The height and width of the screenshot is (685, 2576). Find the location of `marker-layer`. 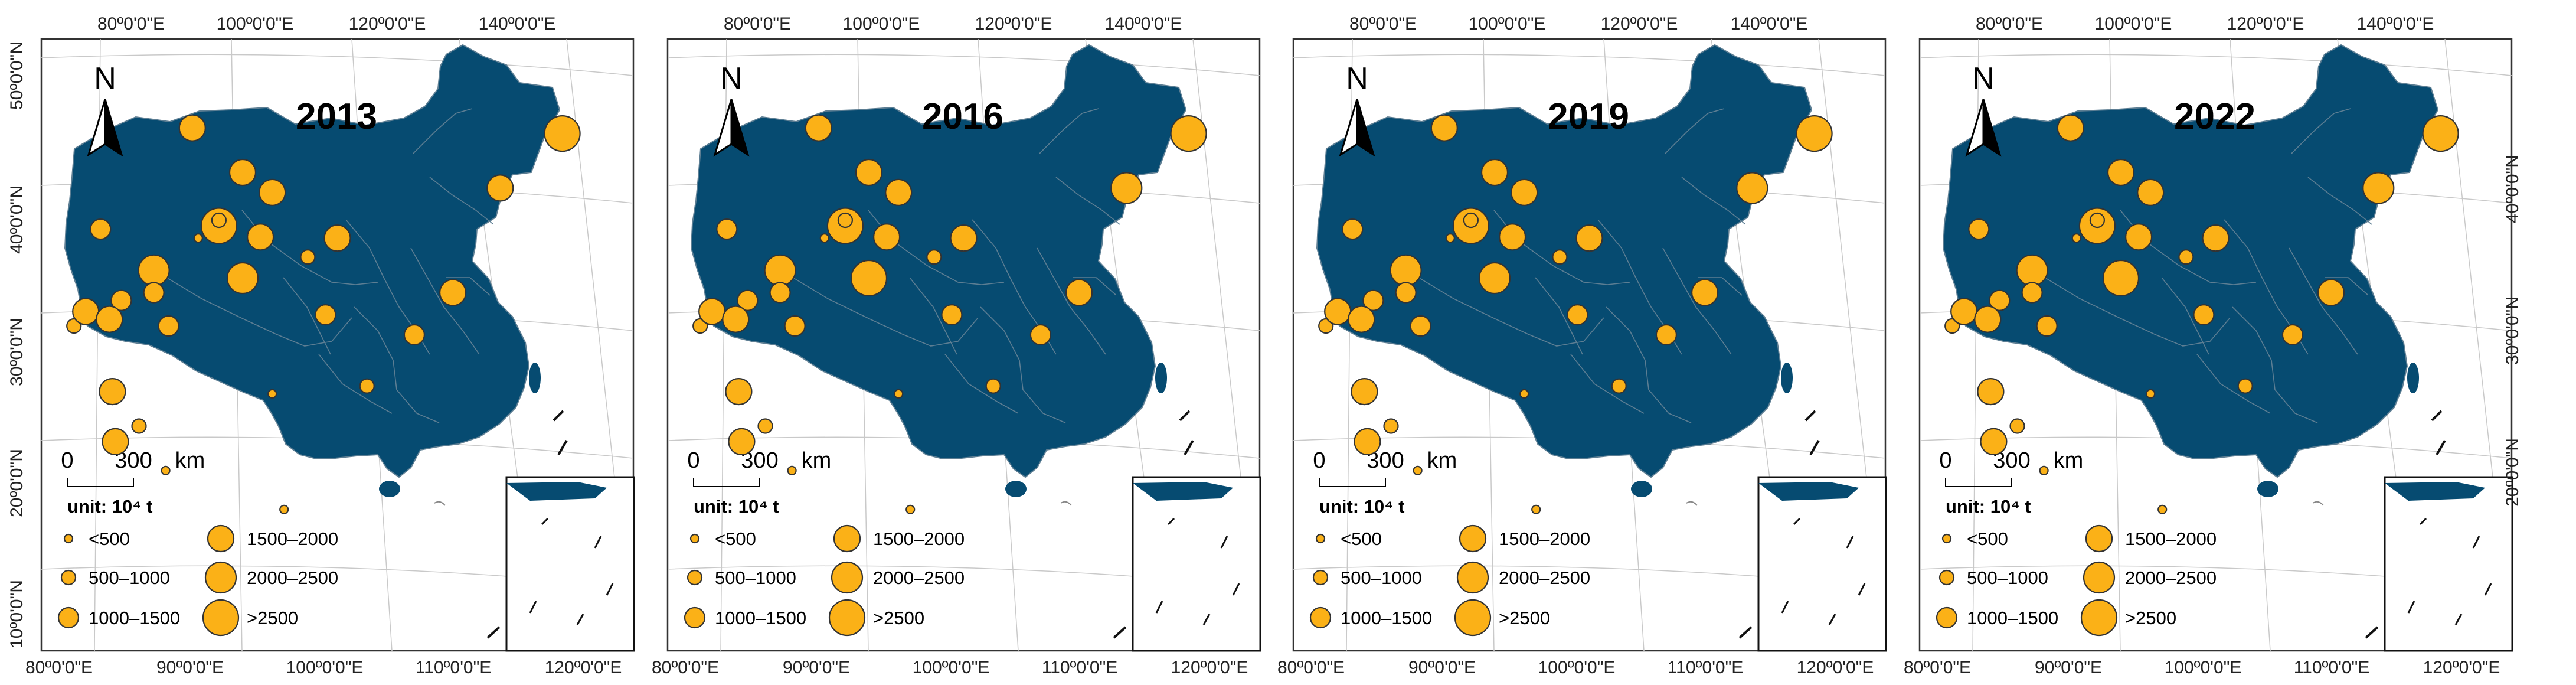

marker-layer is located at coordinates (2201, 314).